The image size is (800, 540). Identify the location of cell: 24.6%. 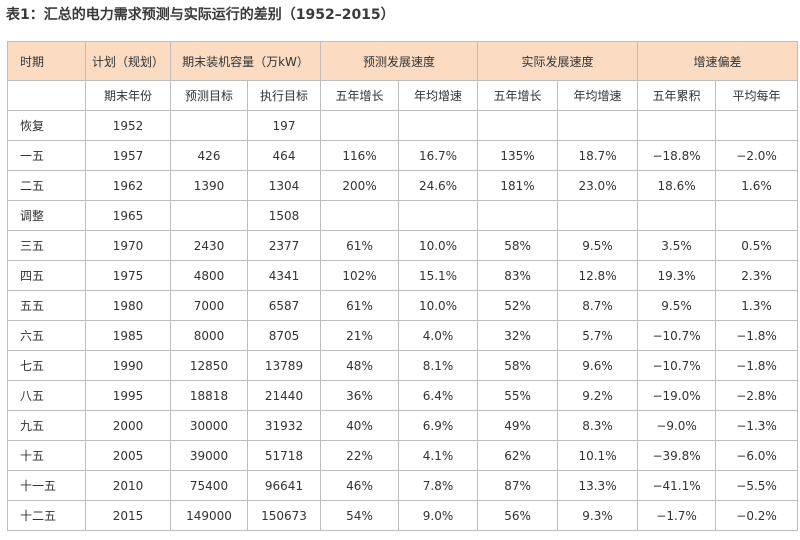
(438, 185).